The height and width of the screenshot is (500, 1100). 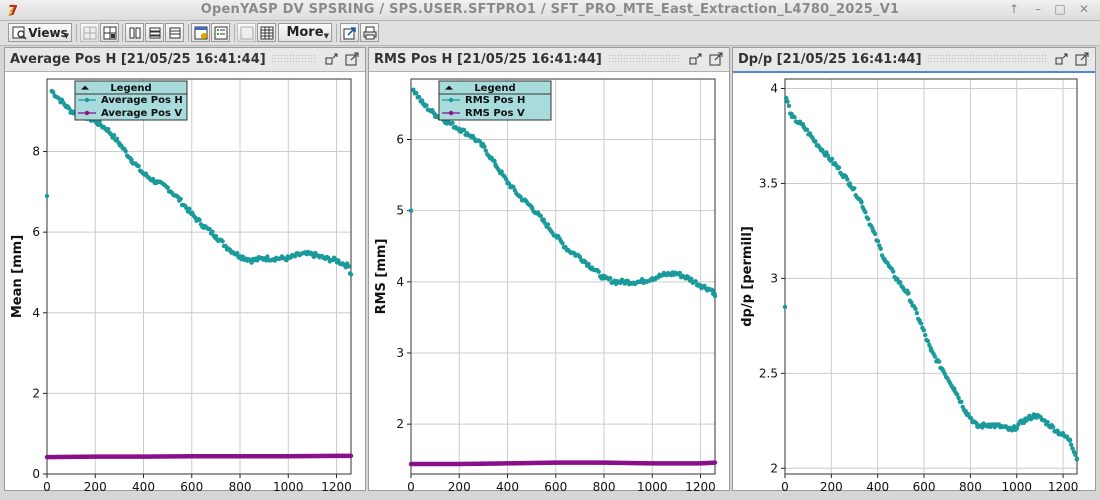 What do you see at coordinates (495, 113) in the screenshot?
I see `legend-item: RMS Pos V` at bounding box center [495, 113].